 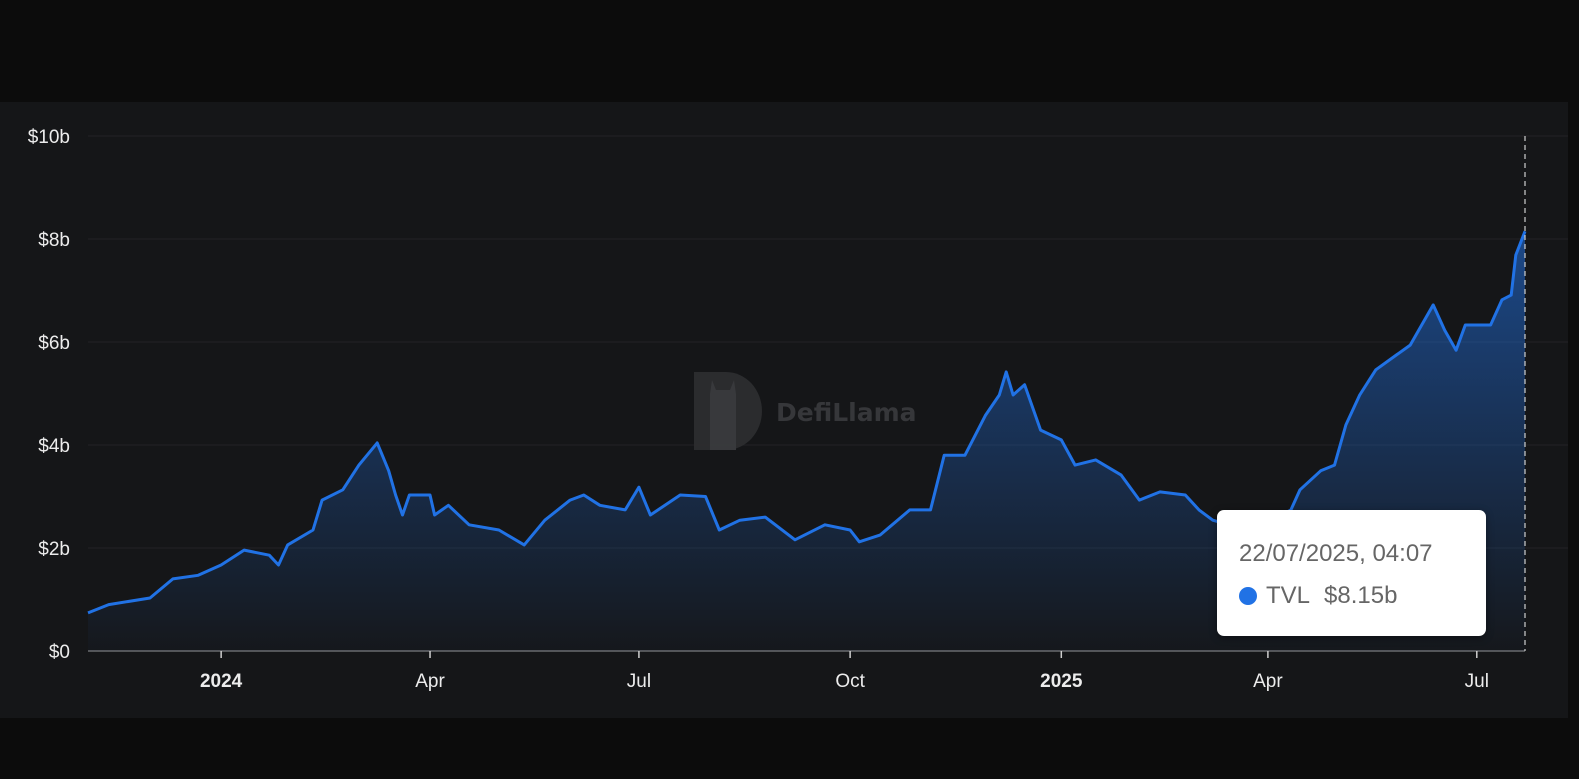 What do you see at coordinates (54, 549) in the screenshot?
I see `y-tick-label: $2b` at bounding box center [54, 549].